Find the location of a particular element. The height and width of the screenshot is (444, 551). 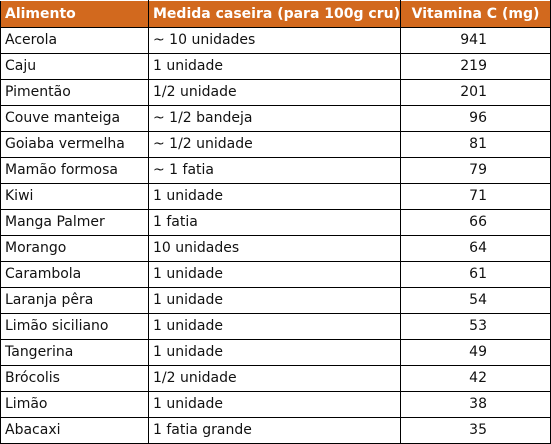

cell-medida: ~ 1/2 bandeja is located at coordinates (274, 118).